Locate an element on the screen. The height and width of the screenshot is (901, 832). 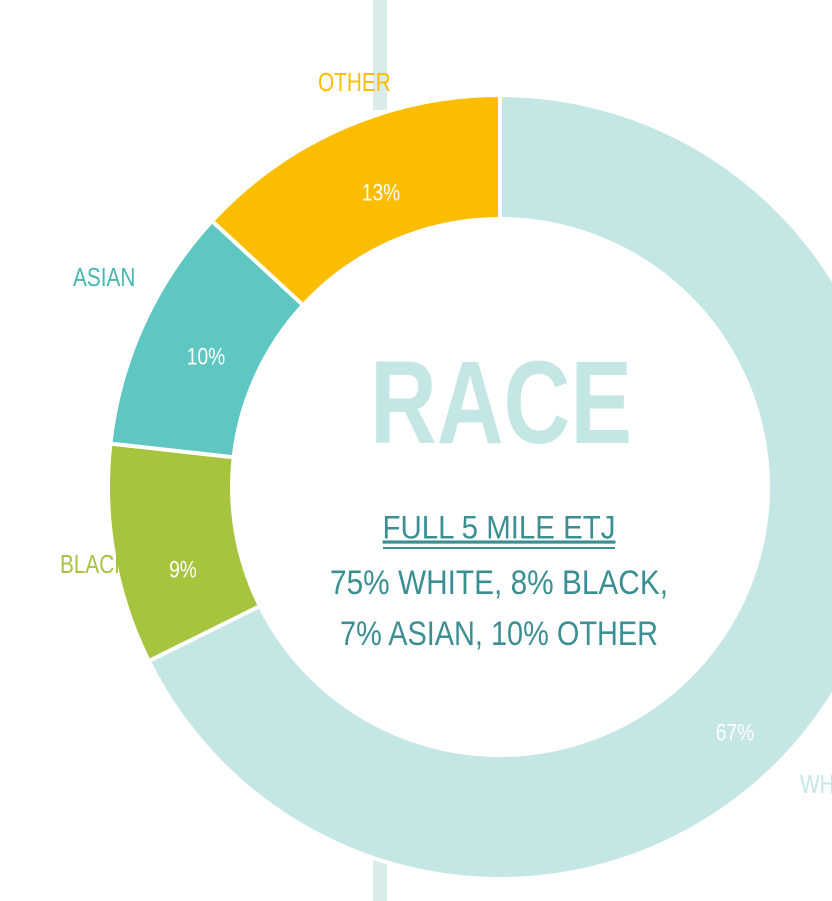
value-label: 13% is located at coordinates (381, 192).